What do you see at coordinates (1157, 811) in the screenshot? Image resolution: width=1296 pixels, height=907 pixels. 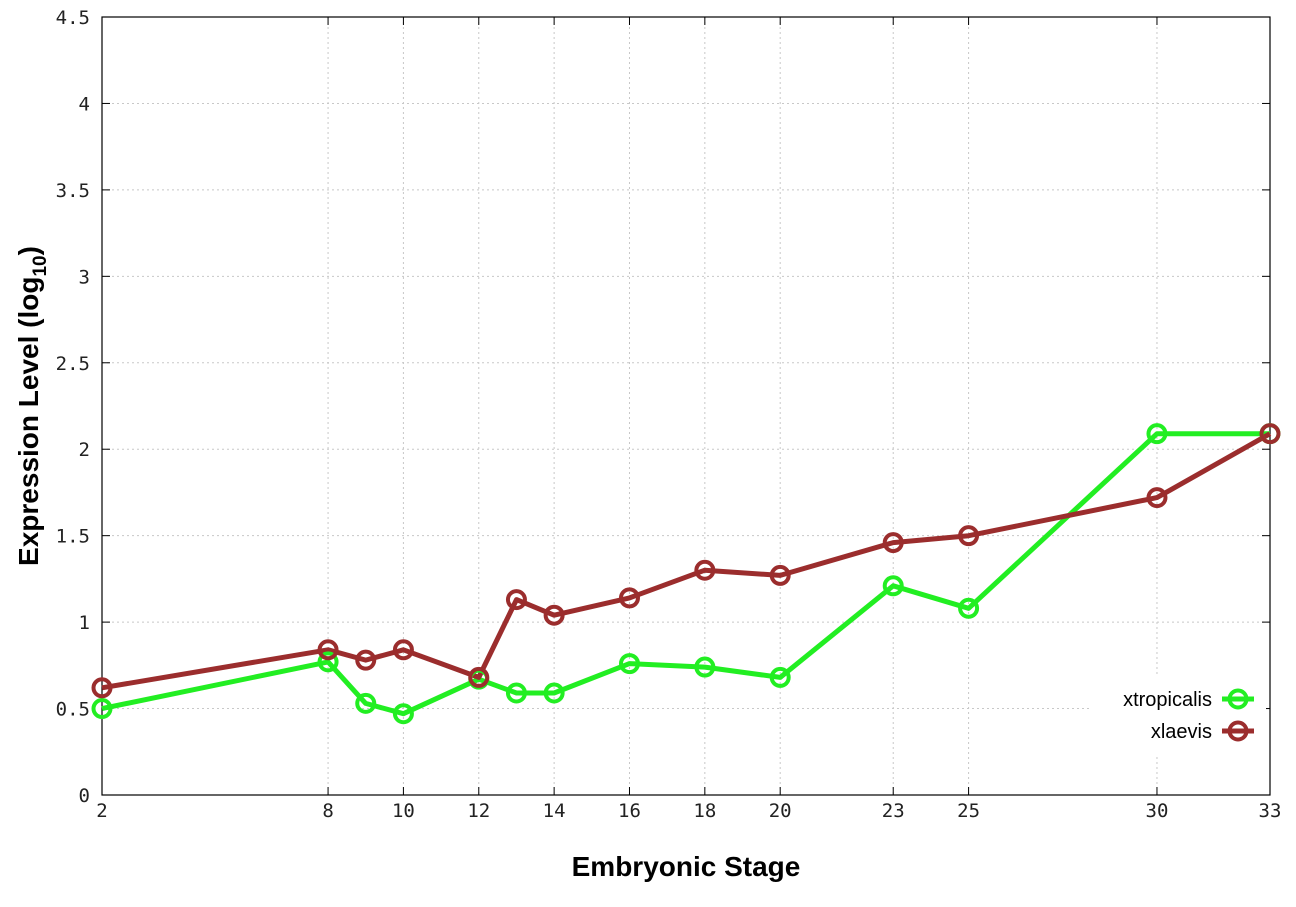 I see `x-tick-label: 30` at bounding box center [1157, 811].